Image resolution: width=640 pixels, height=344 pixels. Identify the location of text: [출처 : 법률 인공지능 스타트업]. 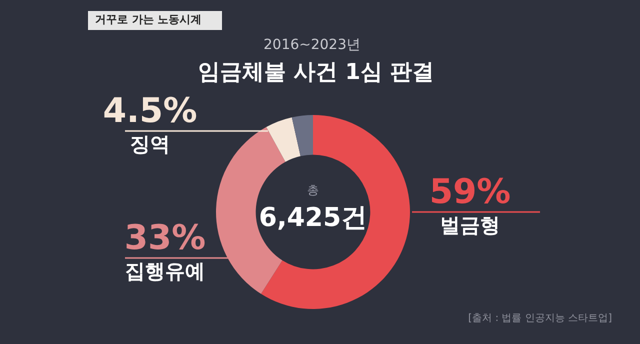
(540, 318).